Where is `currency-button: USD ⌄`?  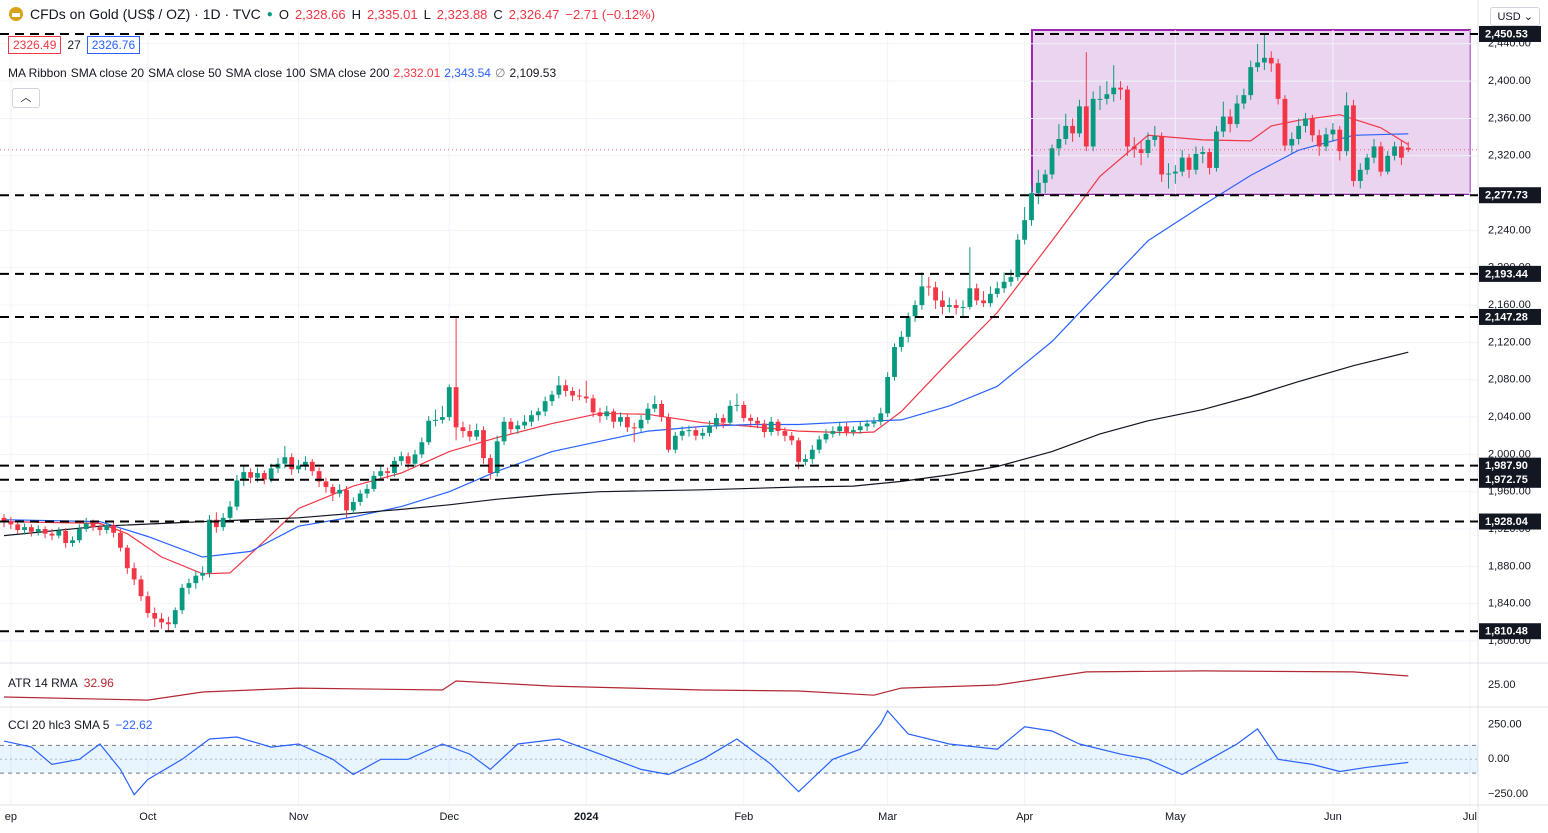 currency-button: USD ⌄ is located at coordinates (1515, 16).